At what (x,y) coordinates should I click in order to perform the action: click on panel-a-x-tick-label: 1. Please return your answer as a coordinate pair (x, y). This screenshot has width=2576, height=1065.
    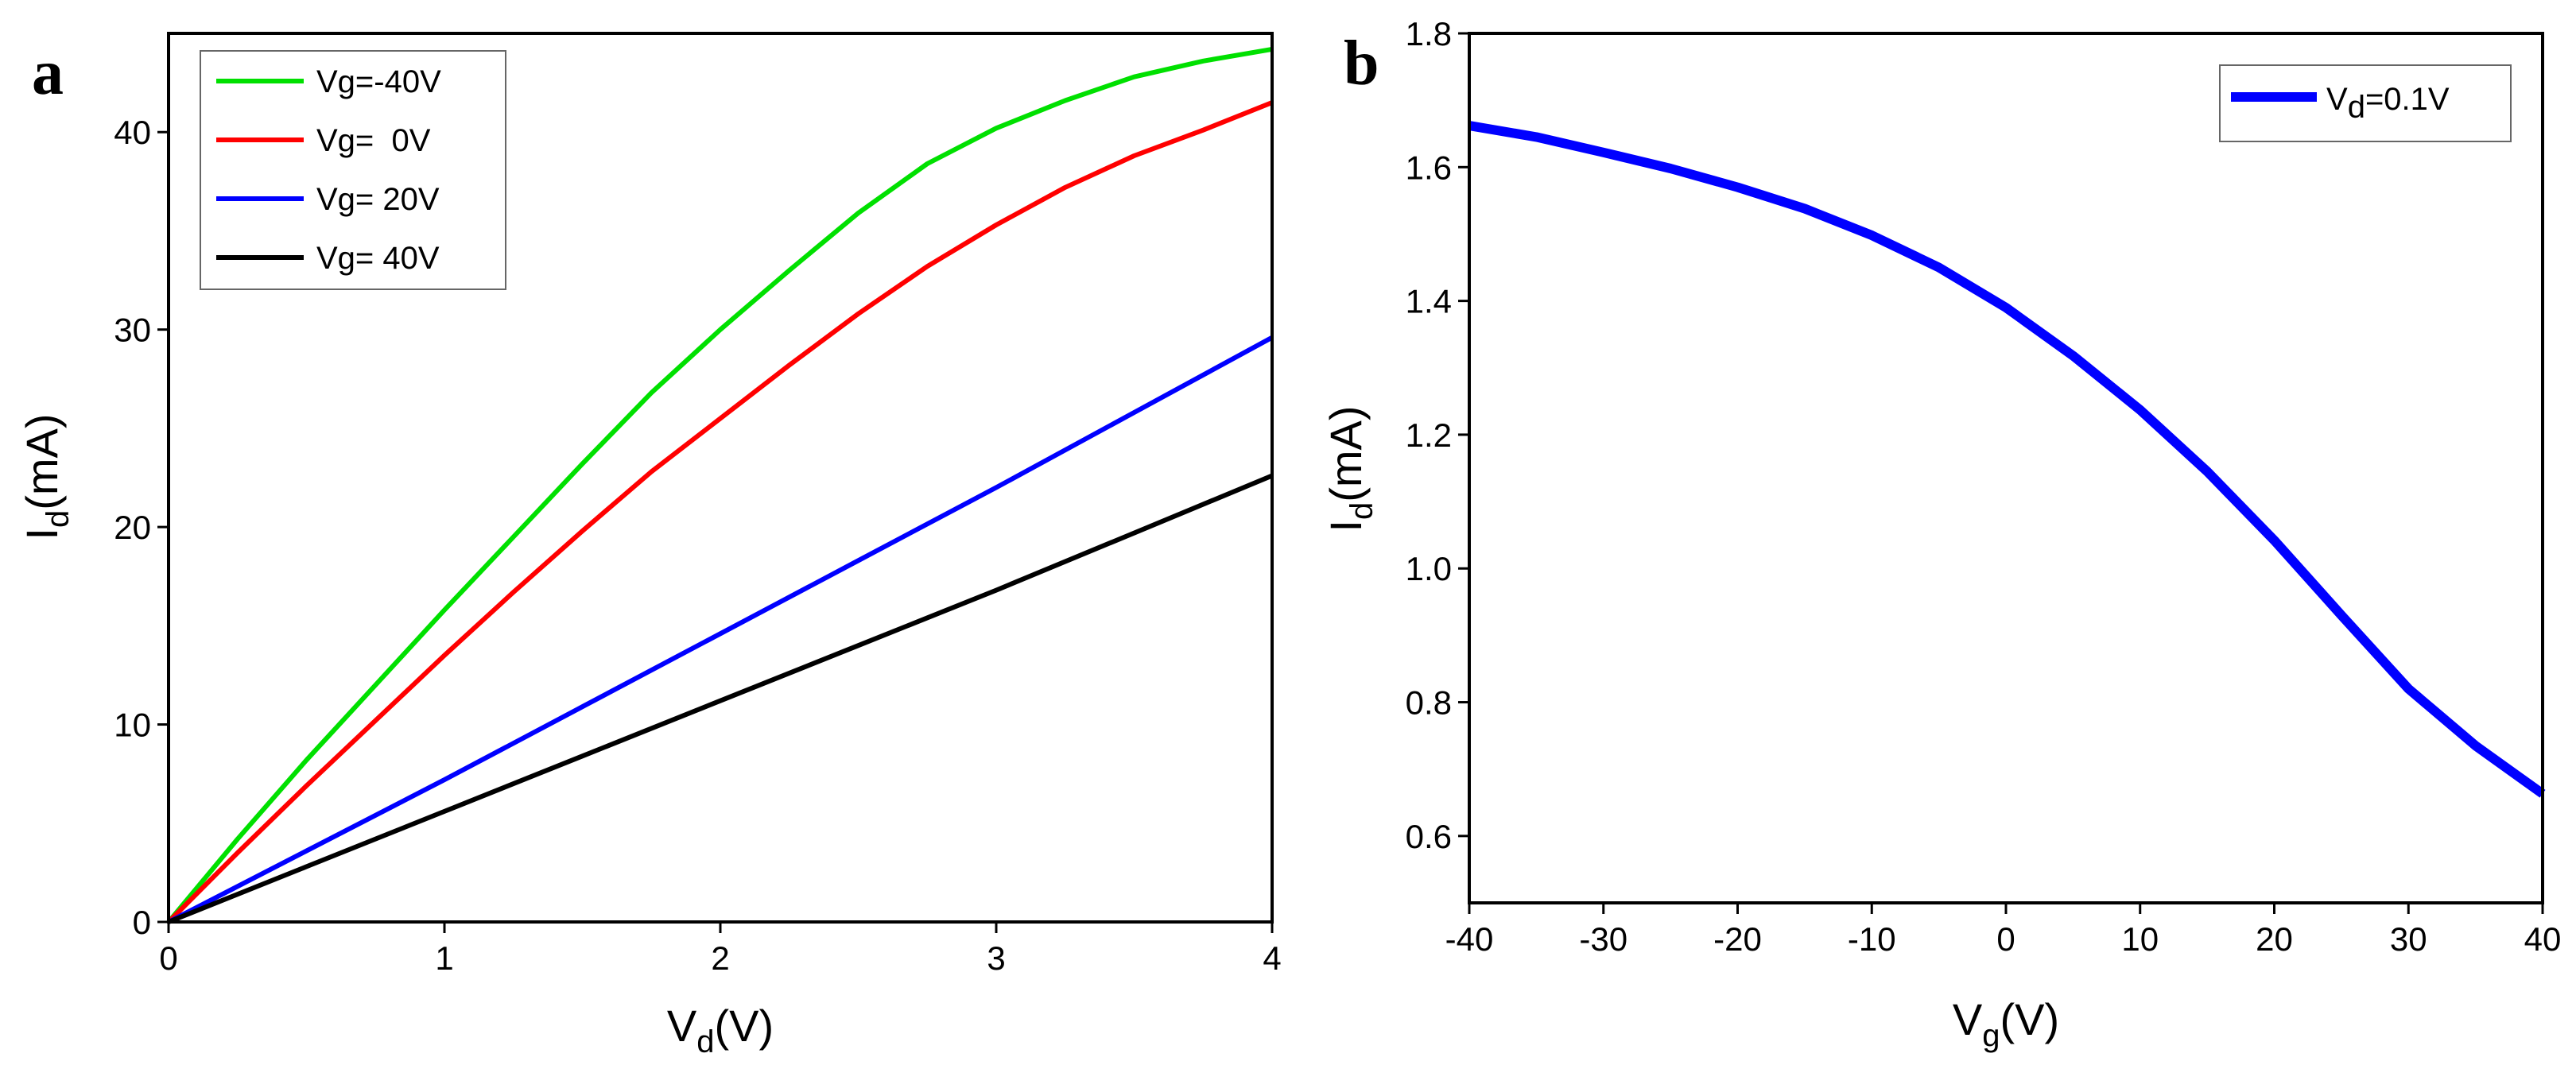
    Looking at the image, I should click on (444, 958).